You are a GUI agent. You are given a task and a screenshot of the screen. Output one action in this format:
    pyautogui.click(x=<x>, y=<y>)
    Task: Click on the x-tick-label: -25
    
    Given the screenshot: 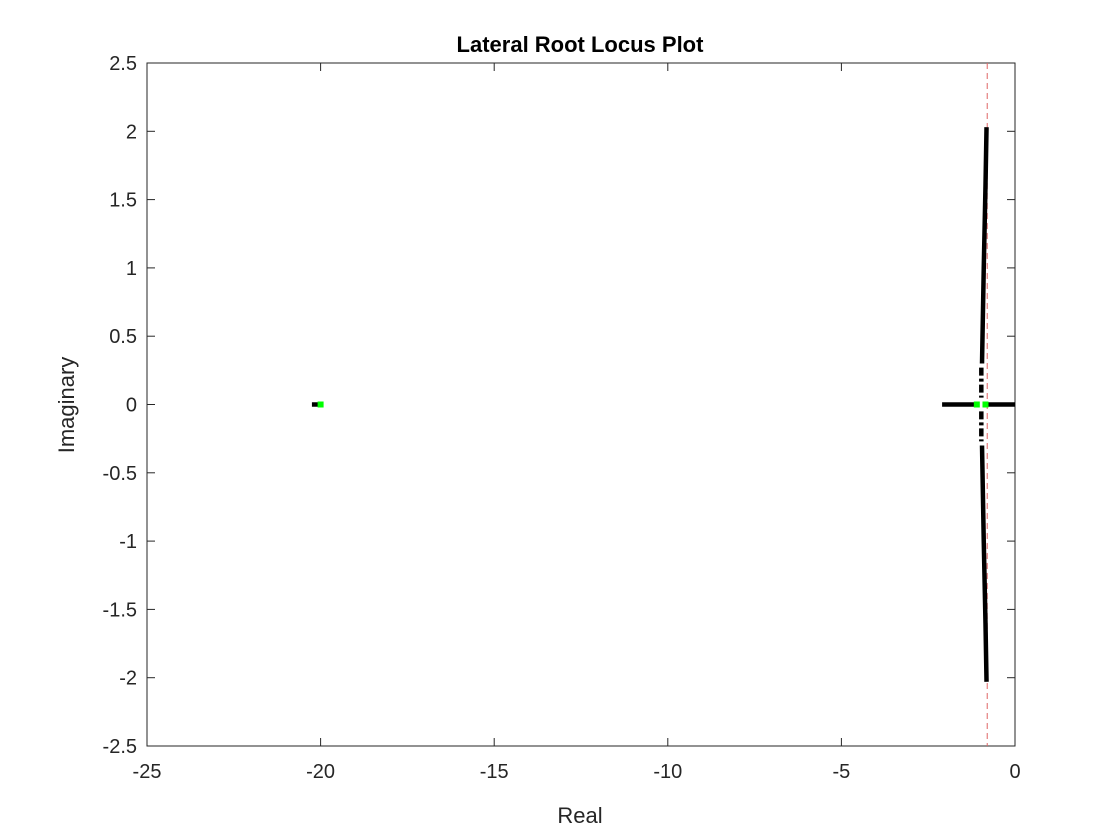 What is the action you would take?
    pyautogui.click(x=147, y=772)
    